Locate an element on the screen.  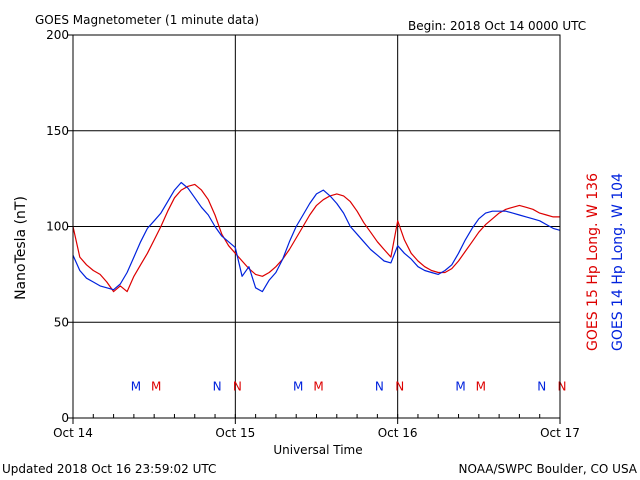
x-tick-label: Oct 16 is located at coordinates (398, 433).